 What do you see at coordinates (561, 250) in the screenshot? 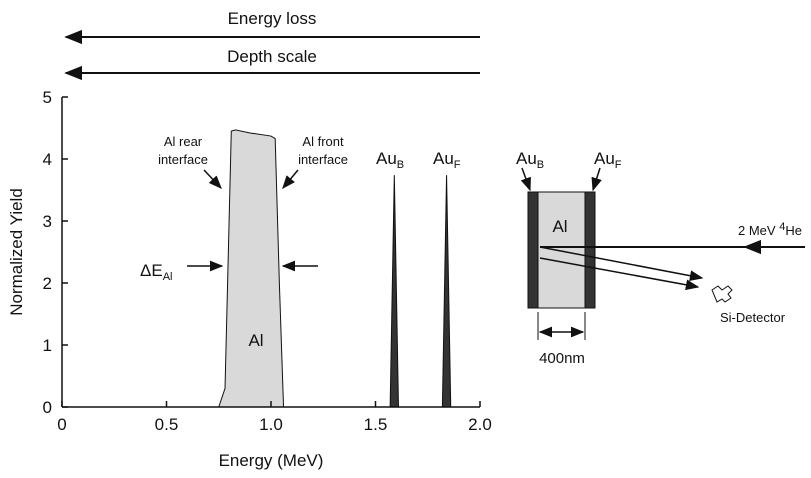
I see `al-layer` at bounding box center [561, 250].